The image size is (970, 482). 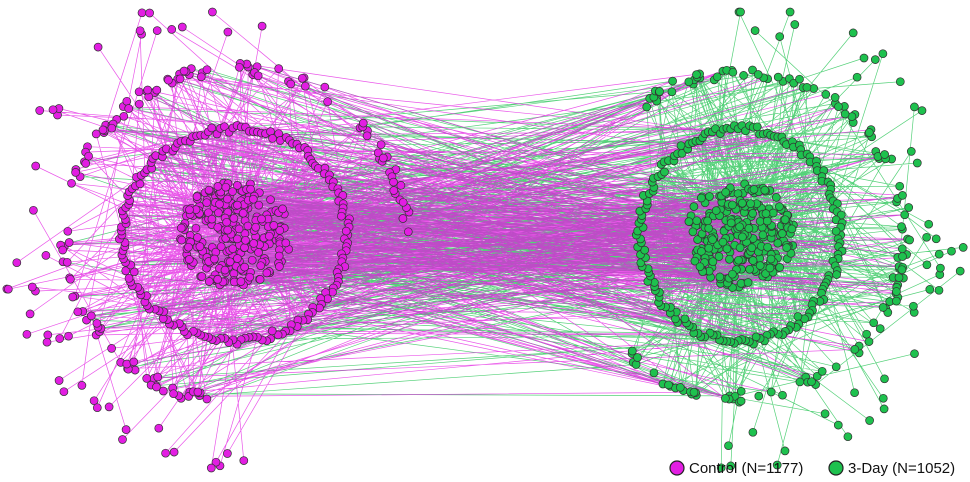 What do you see at coordinates (746, 468) in the screenshot?
I see `legend-label: Control (N=1177)` at bounding box center [746, 468].